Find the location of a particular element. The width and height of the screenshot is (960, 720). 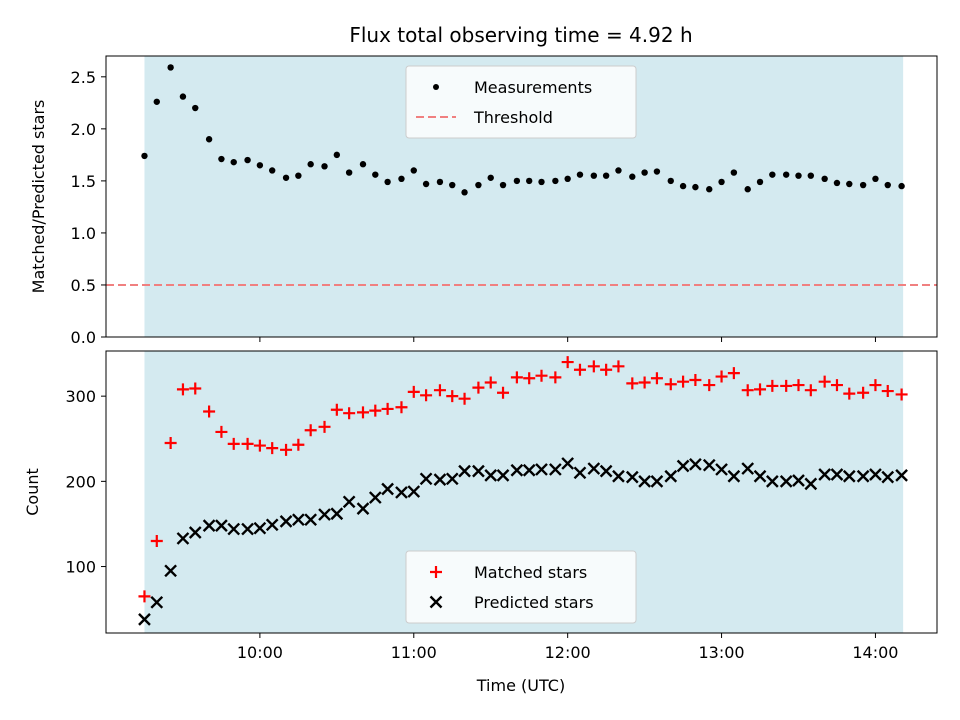

y-tick-label: 0.0 is located at coordinates (83, 337).